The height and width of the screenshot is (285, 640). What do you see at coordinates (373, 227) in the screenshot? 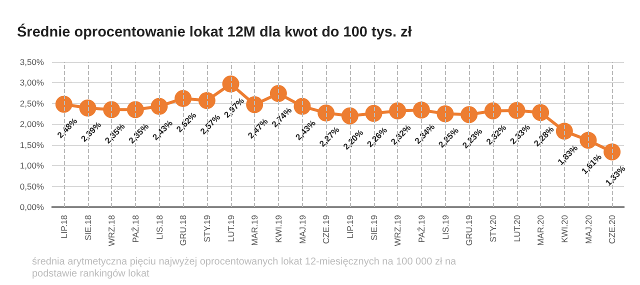
I see `x-tick-label: SIE.19` at bounding box center [373, 227].